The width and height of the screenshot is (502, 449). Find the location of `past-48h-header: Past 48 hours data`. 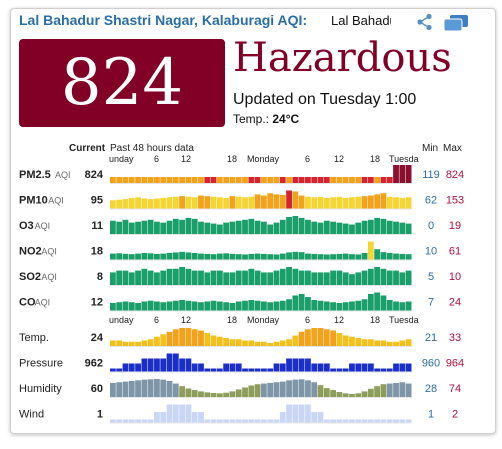

past-48h-header: Past 48 hours data is located at coordinates (152, 148).